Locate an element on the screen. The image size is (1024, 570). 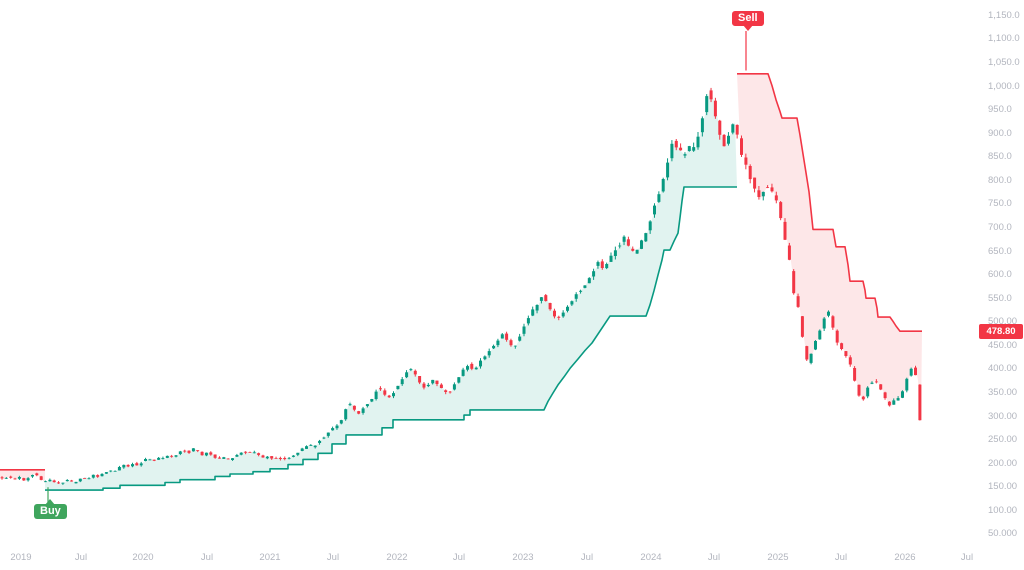
buy-signal-label: Buy is located at coordinates (50, 509).